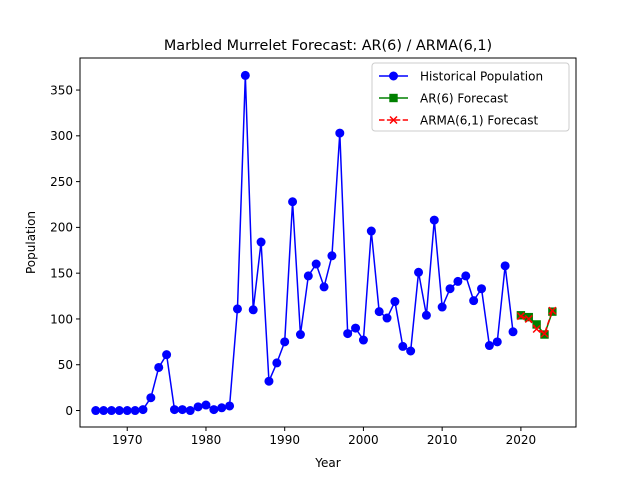 The height and width of the screenshot is (480, 640). I want to click on x-tick-label: 1970, so click(127, 440).